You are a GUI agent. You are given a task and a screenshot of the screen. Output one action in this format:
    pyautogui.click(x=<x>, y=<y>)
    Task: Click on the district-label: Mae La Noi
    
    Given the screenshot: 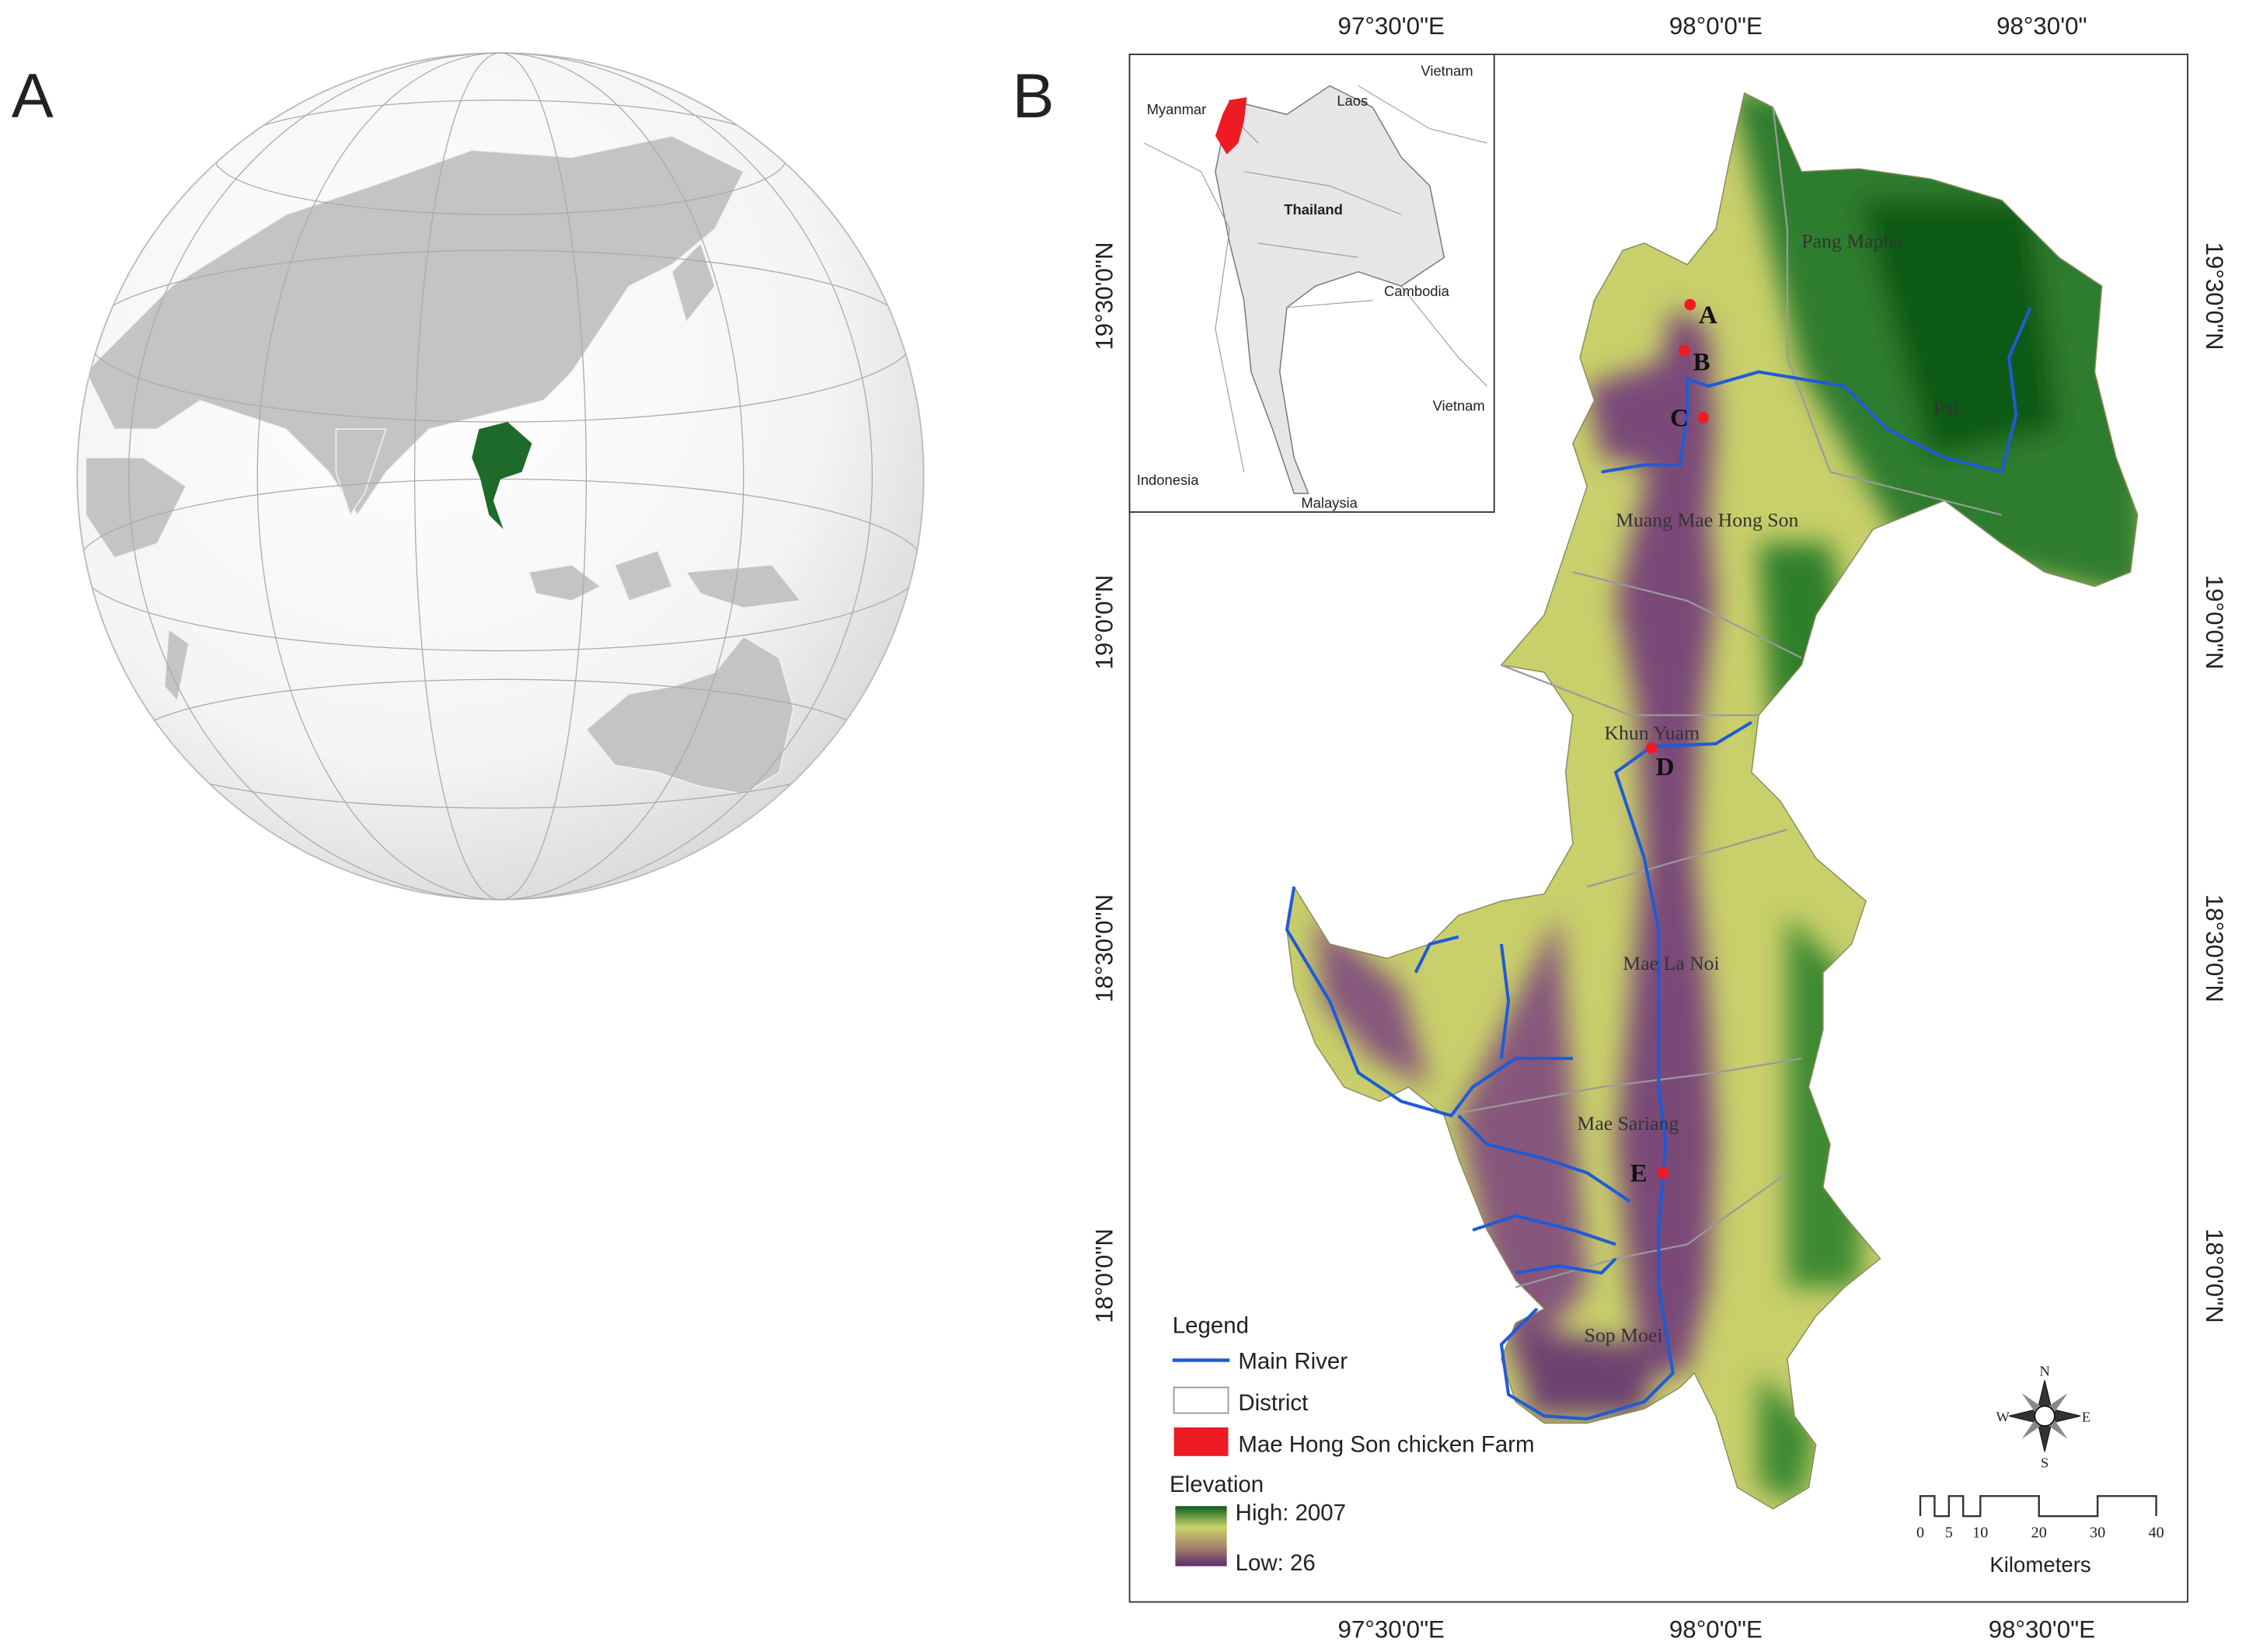 What is the action you would take?
    pyautogui.click(x=1671, y=963)
    